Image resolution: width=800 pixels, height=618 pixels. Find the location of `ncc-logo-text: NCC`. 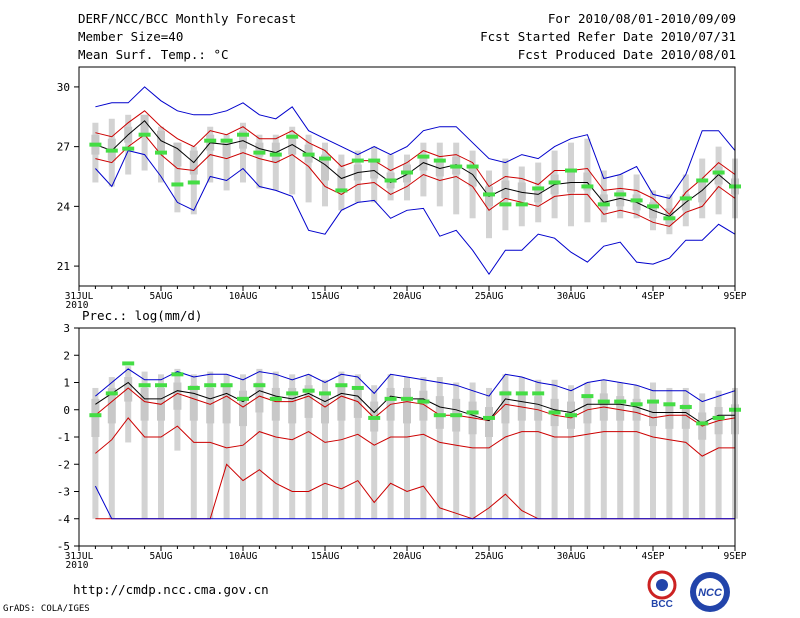

ncc-logo-text: NCC is located at coordinates (710, 593).